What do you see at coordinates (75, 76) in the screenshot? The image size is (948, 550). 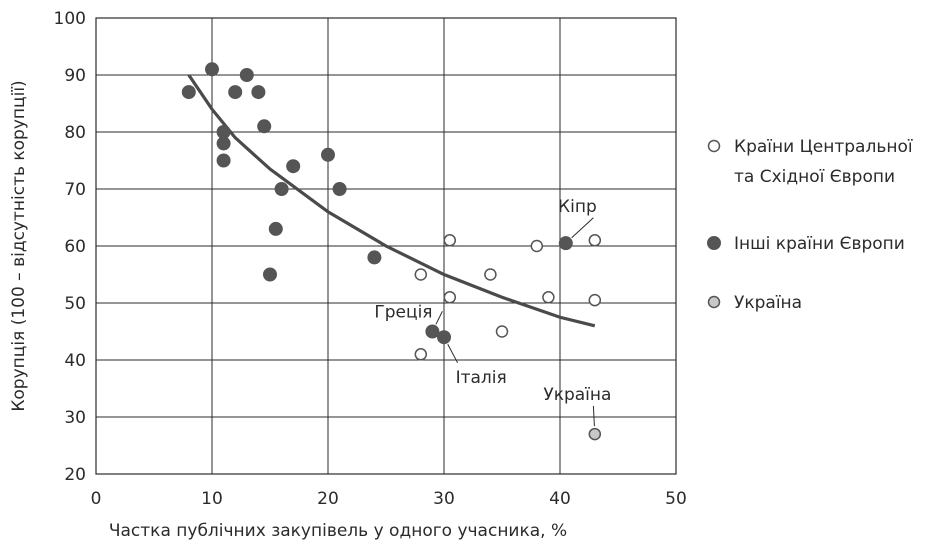 I see `y-tick-label: 90` at bounding box center [75, 76].